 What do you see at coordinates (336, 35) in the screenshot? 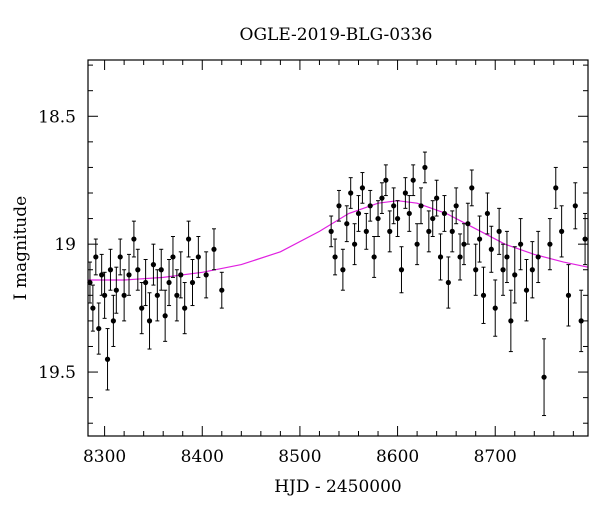
I see `chart-title: OGLE-2019-BLG-0336` at bounding box center [336, 35].